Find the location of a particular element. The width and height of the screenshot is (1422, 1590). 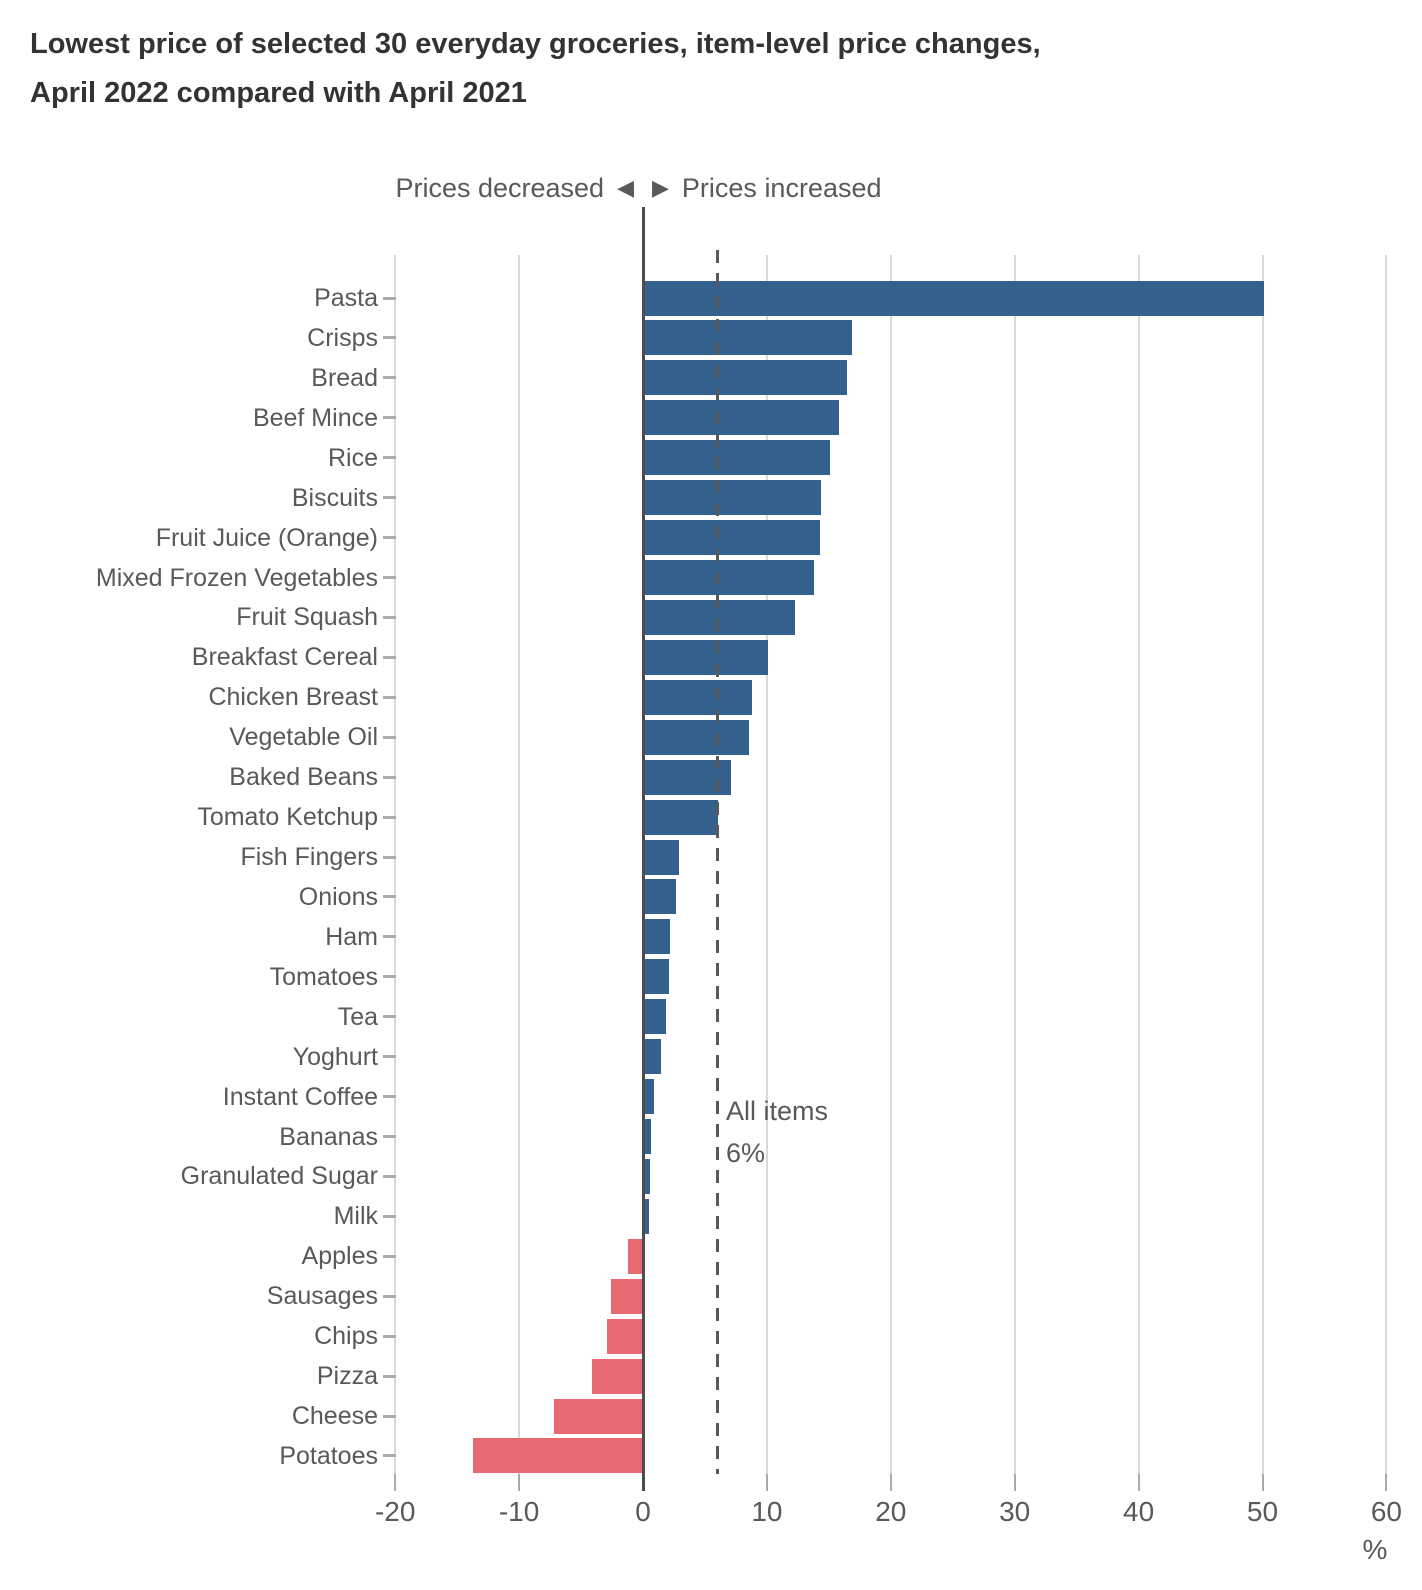

category-label: Pizza is located at coordinates (347, 1376).